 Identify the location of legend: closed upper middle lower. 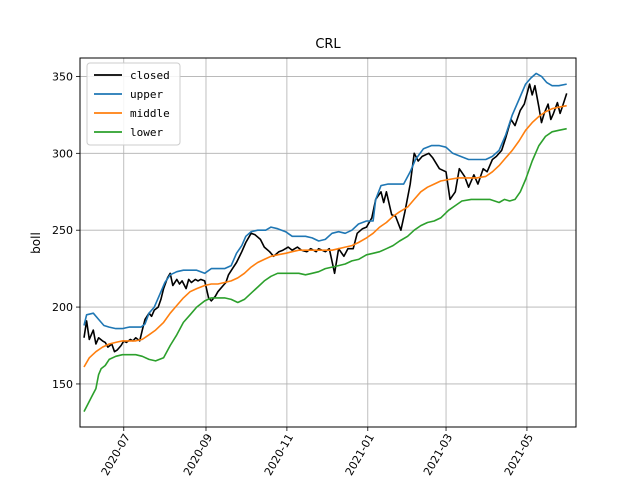
(133, 104).